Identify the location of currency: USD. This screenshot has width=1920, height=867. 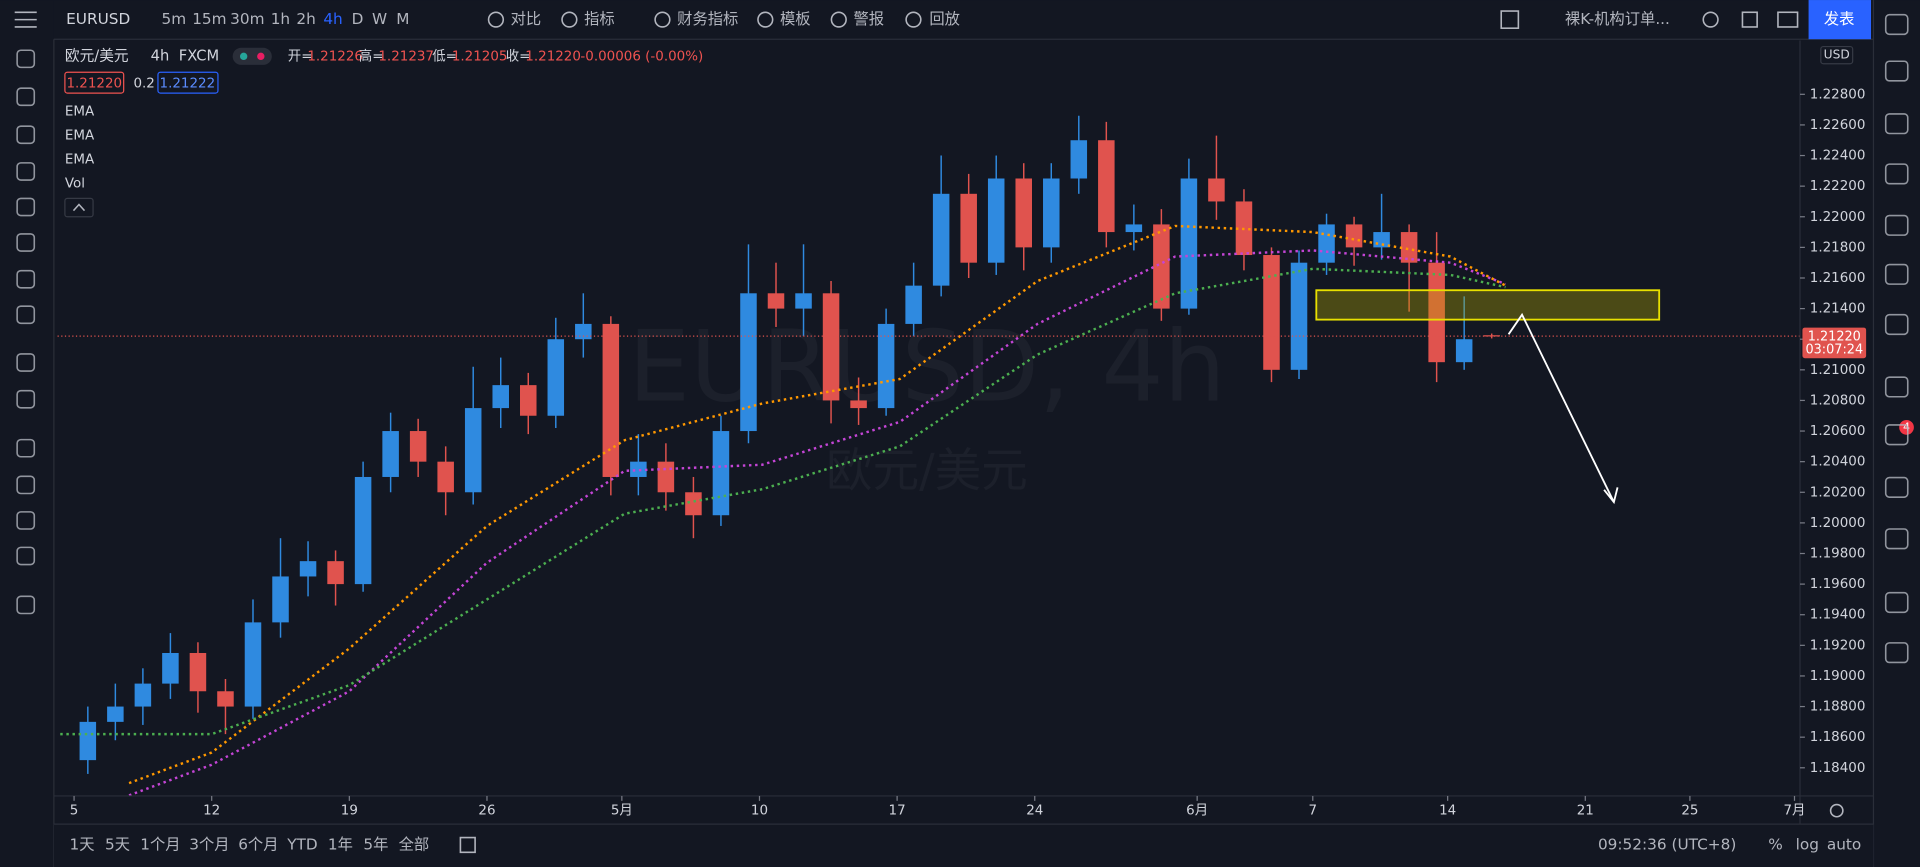
(1837, 55).